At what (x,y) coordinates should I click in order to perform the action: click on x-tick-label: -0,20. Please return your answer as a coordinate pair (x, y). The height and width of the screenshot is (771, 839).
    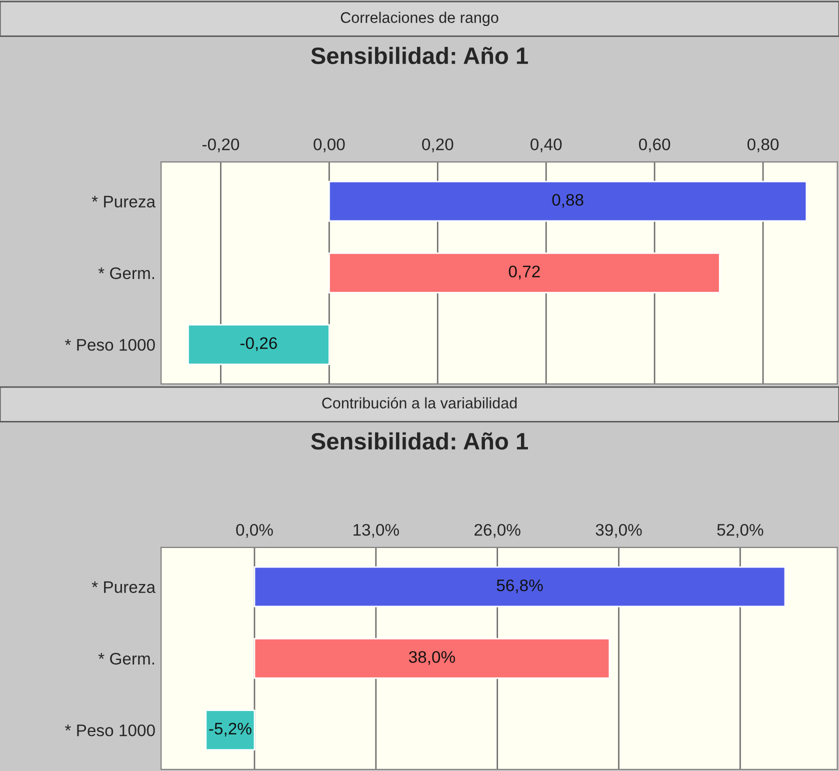
    Looking at the image, I should click on (221, 145).